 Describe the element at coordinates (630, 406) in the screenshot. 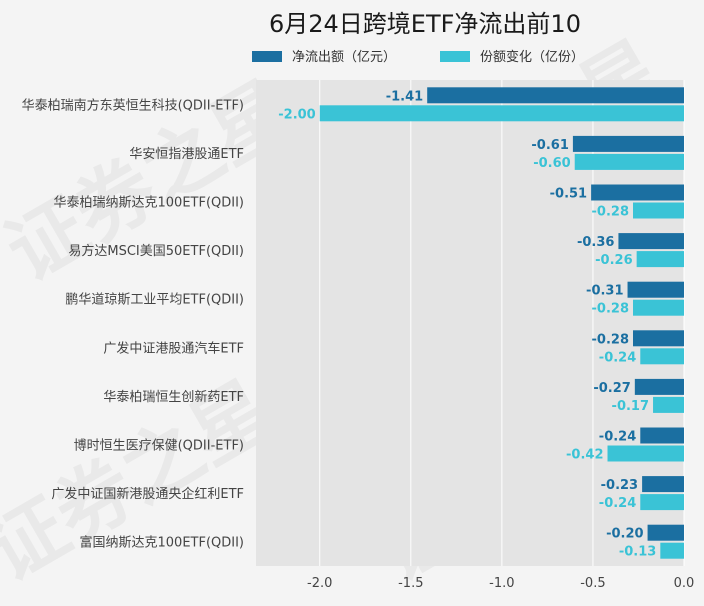

I see `data-label: -0.17` at that location.